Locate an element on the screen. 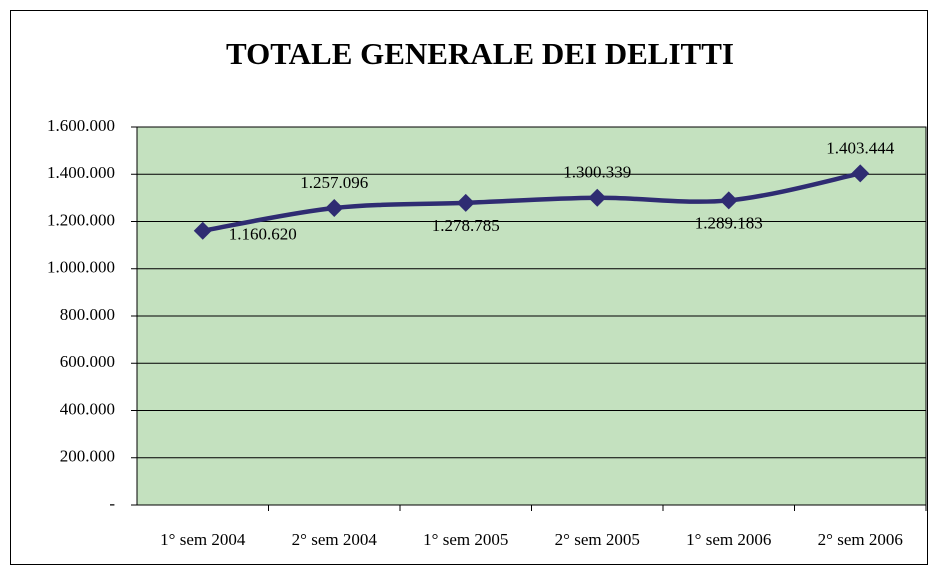 This screenshot has height=566, width=929. y-tick-label: 400.000 is located at coordinates (87, 408).